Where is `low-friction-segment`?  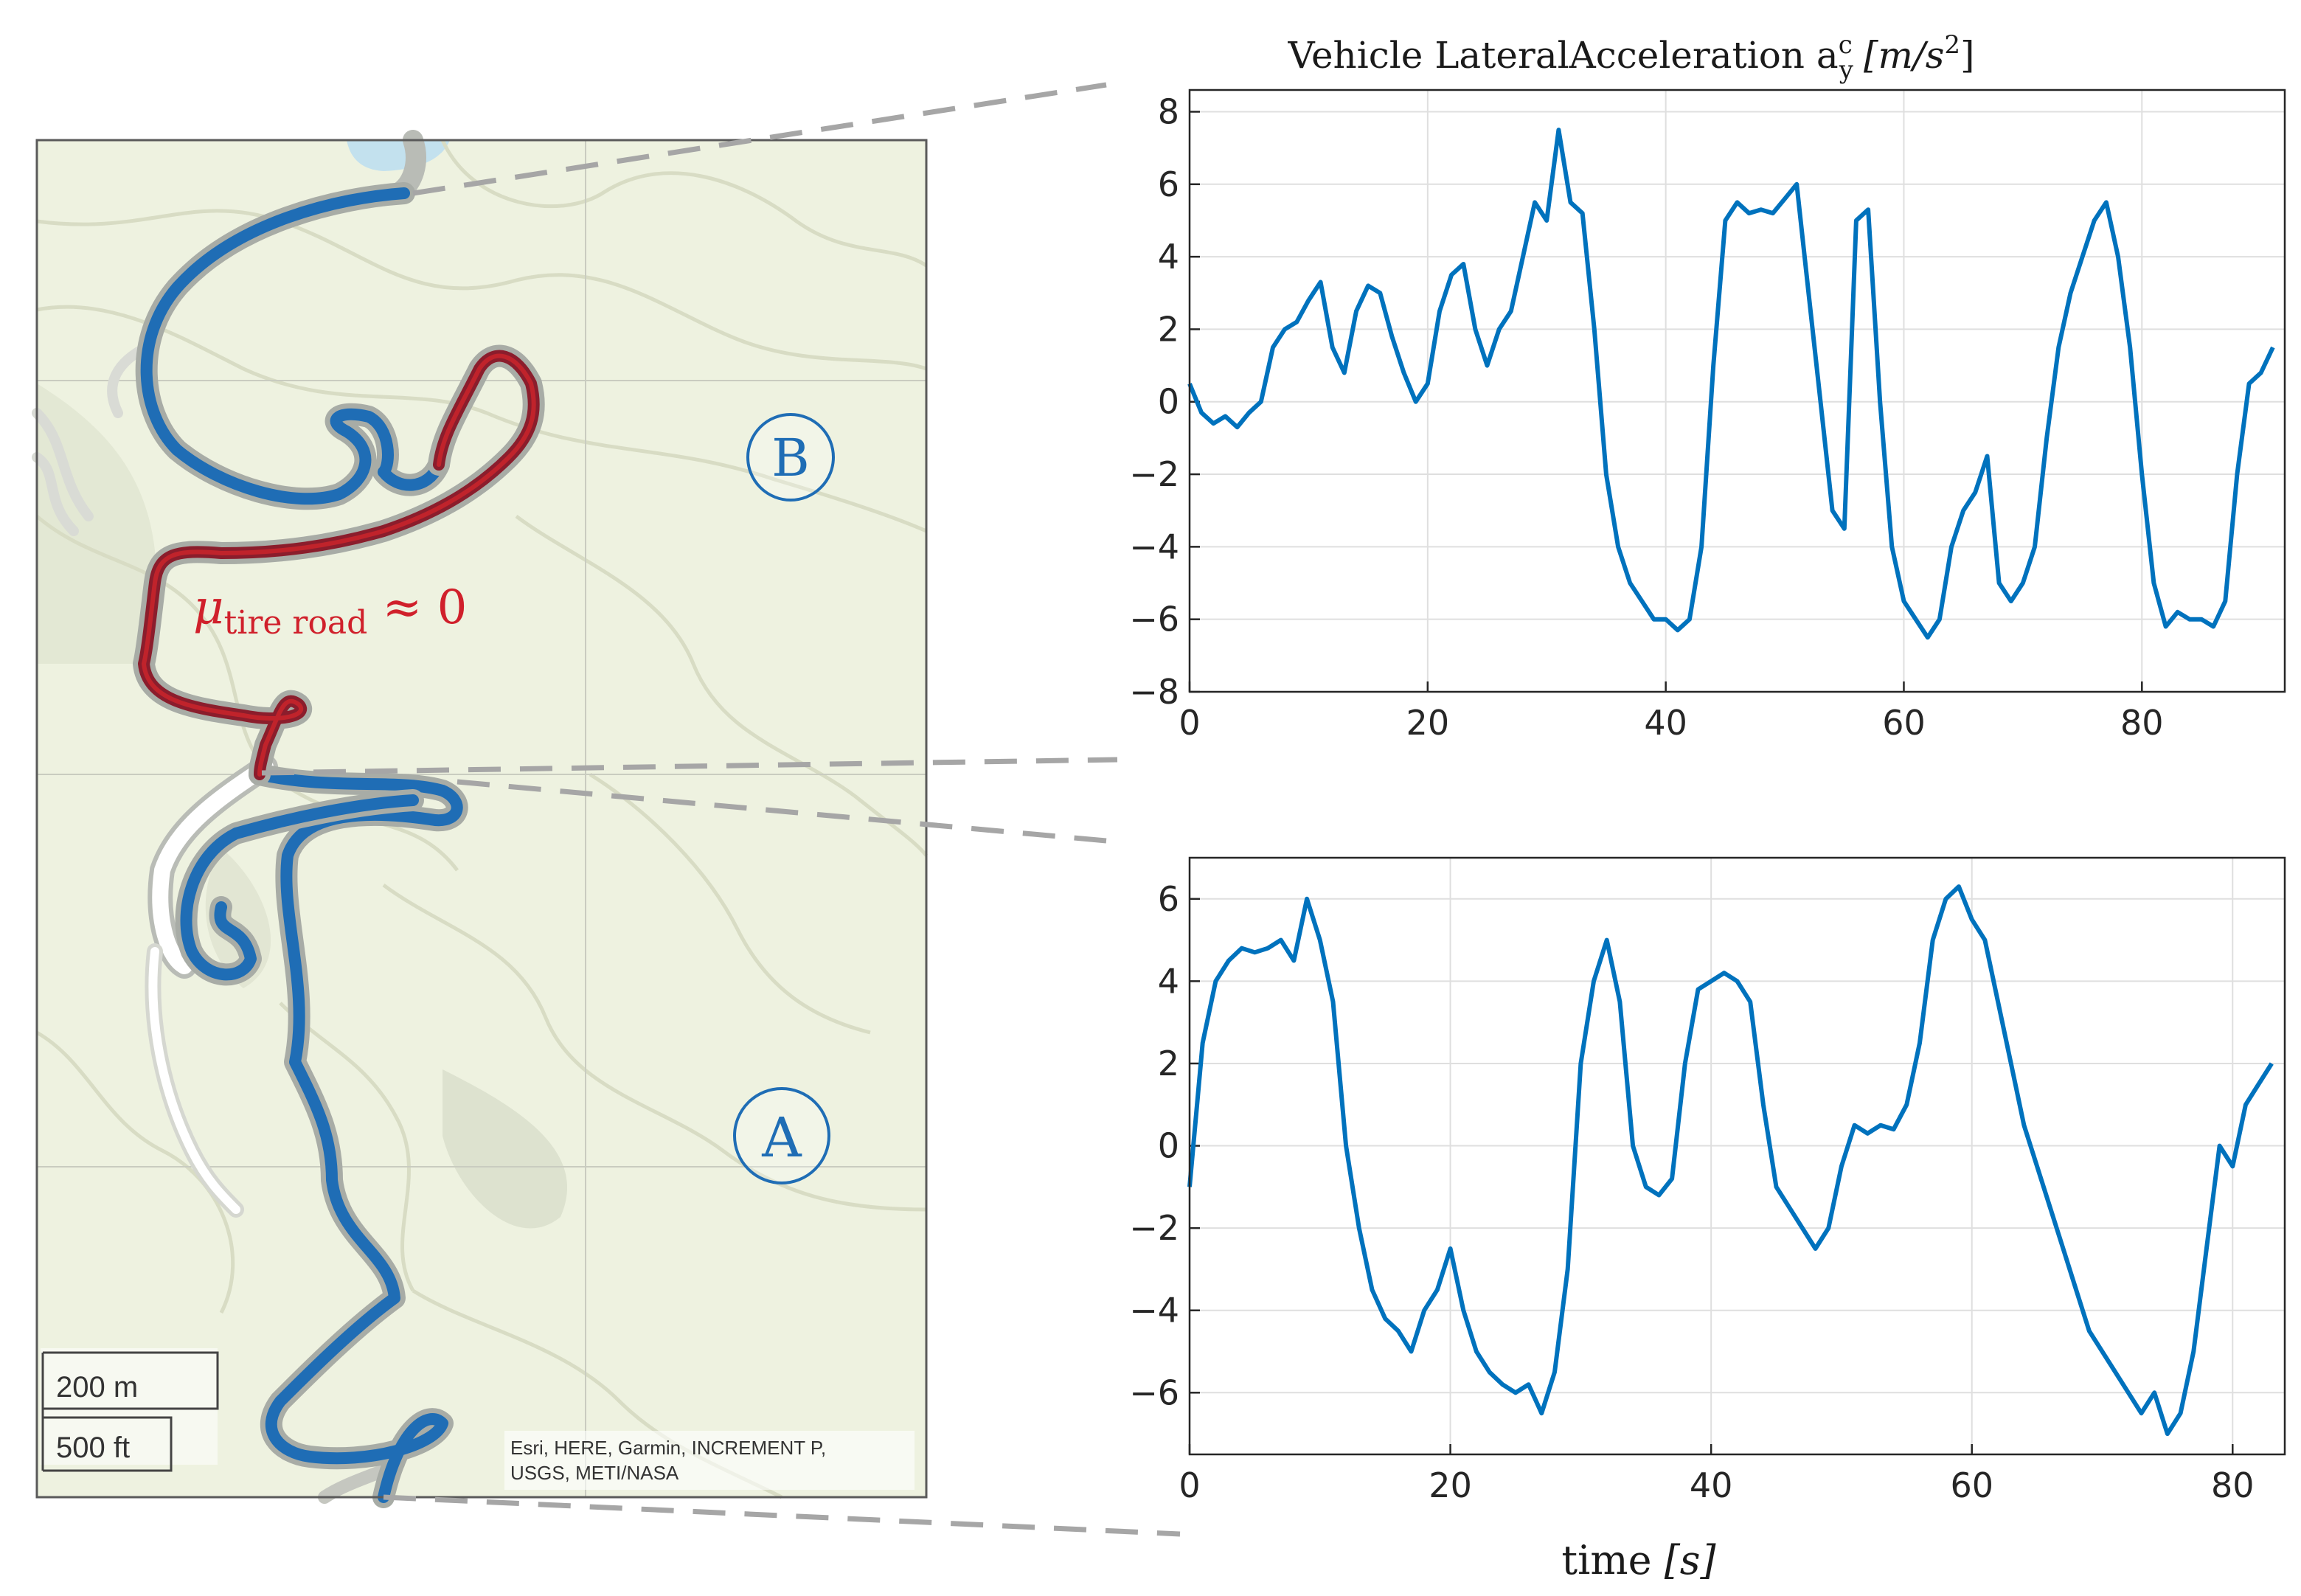 low-friction-segment is located at coordinates (339, 565).